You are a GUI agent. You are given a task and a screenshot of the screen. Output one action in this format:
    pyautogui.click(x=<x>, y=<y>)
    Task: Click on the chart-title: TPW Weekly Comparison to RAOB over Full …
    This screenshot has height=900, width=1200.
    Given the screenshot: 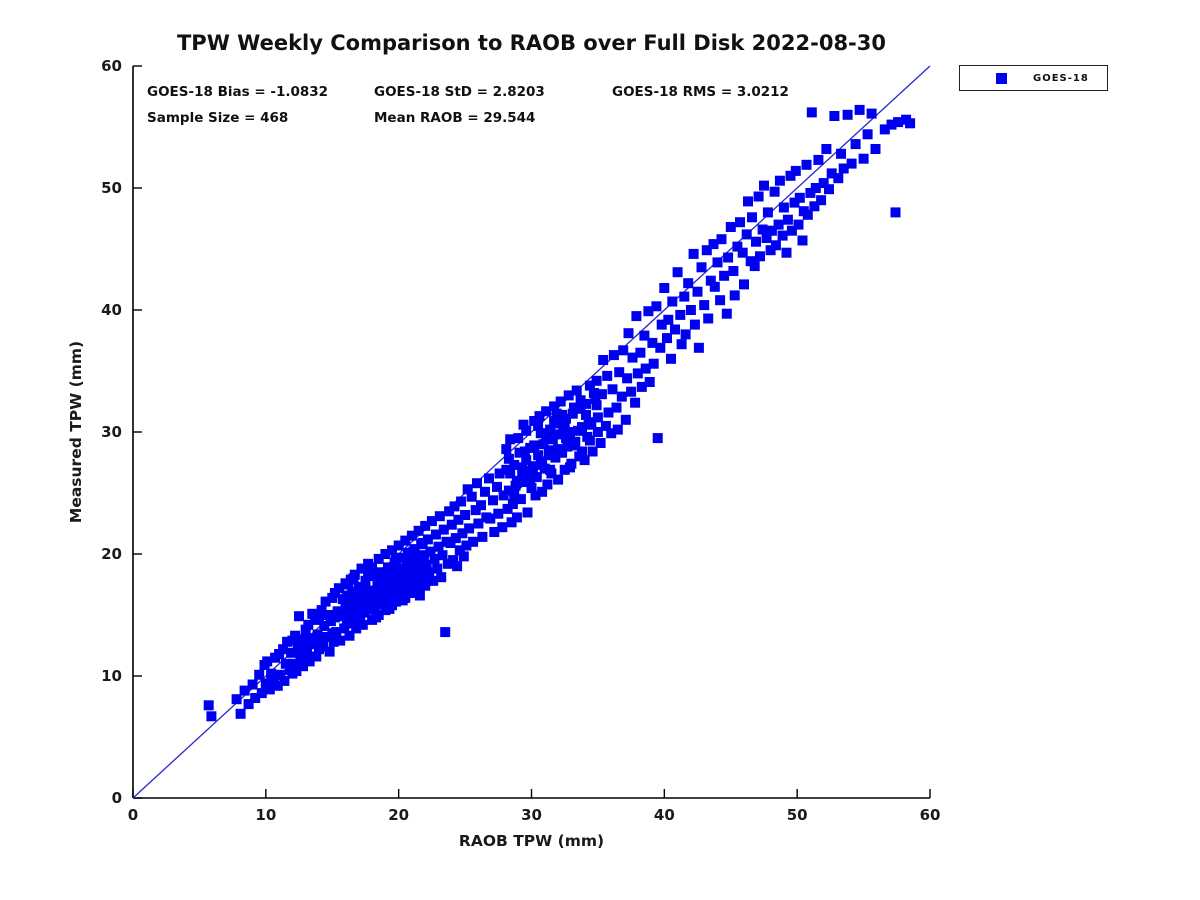 What is the action you would take?
    pyautogui.click(x=531, y=43)
    